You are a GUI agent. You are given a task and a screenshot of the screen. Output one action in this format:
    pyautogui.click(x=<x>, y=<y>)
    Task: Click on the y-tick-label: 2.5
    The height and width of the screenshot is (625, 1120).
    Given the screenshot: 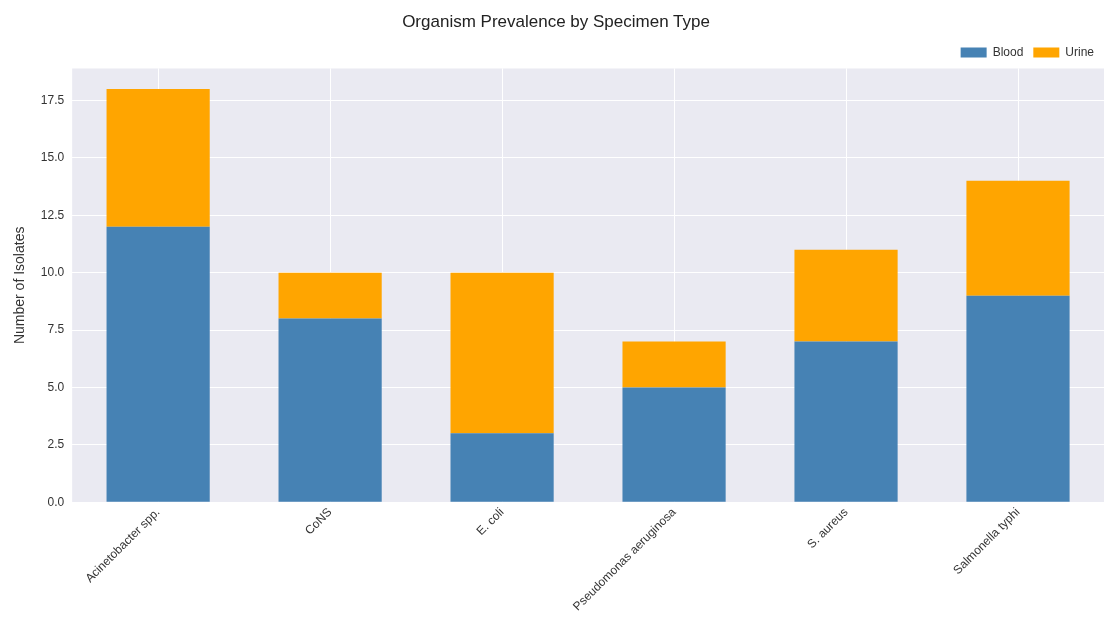 What is the action you would take?
    pyautogui.click(x=56, y=444)
    